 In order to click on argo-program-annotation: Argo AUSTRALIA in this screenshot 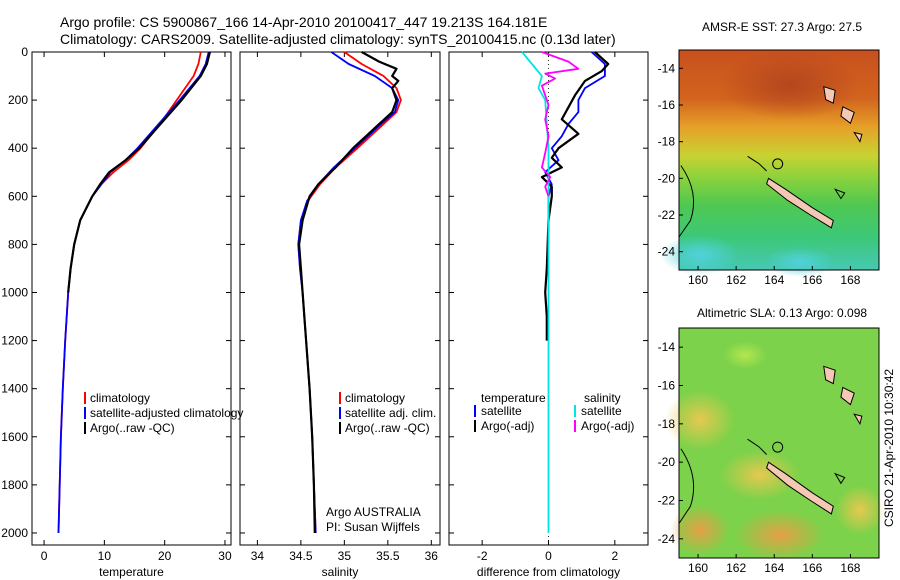, I will do `click(373, 512)`.